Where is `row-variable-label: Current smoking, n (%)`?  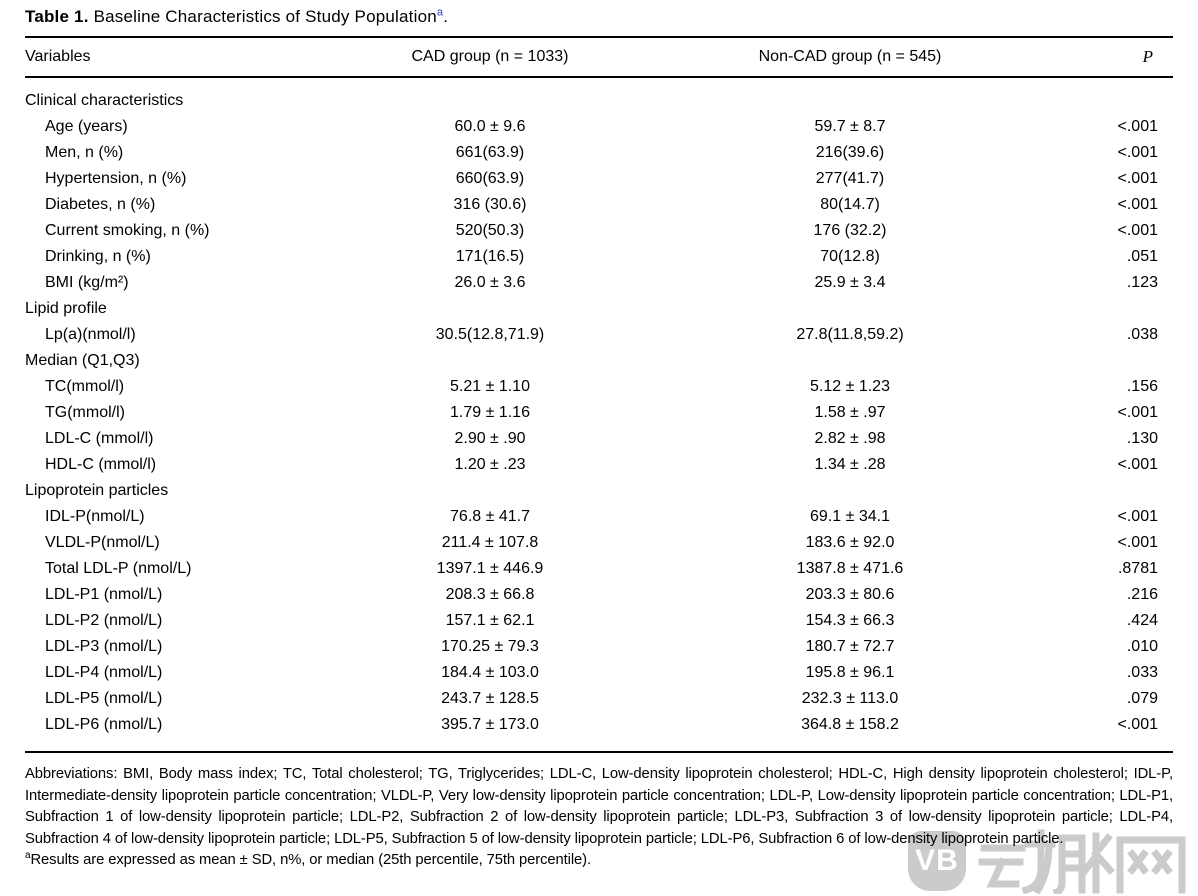 row-variable-label: Current smoking, n (%) is located at coordinates (127, 230).